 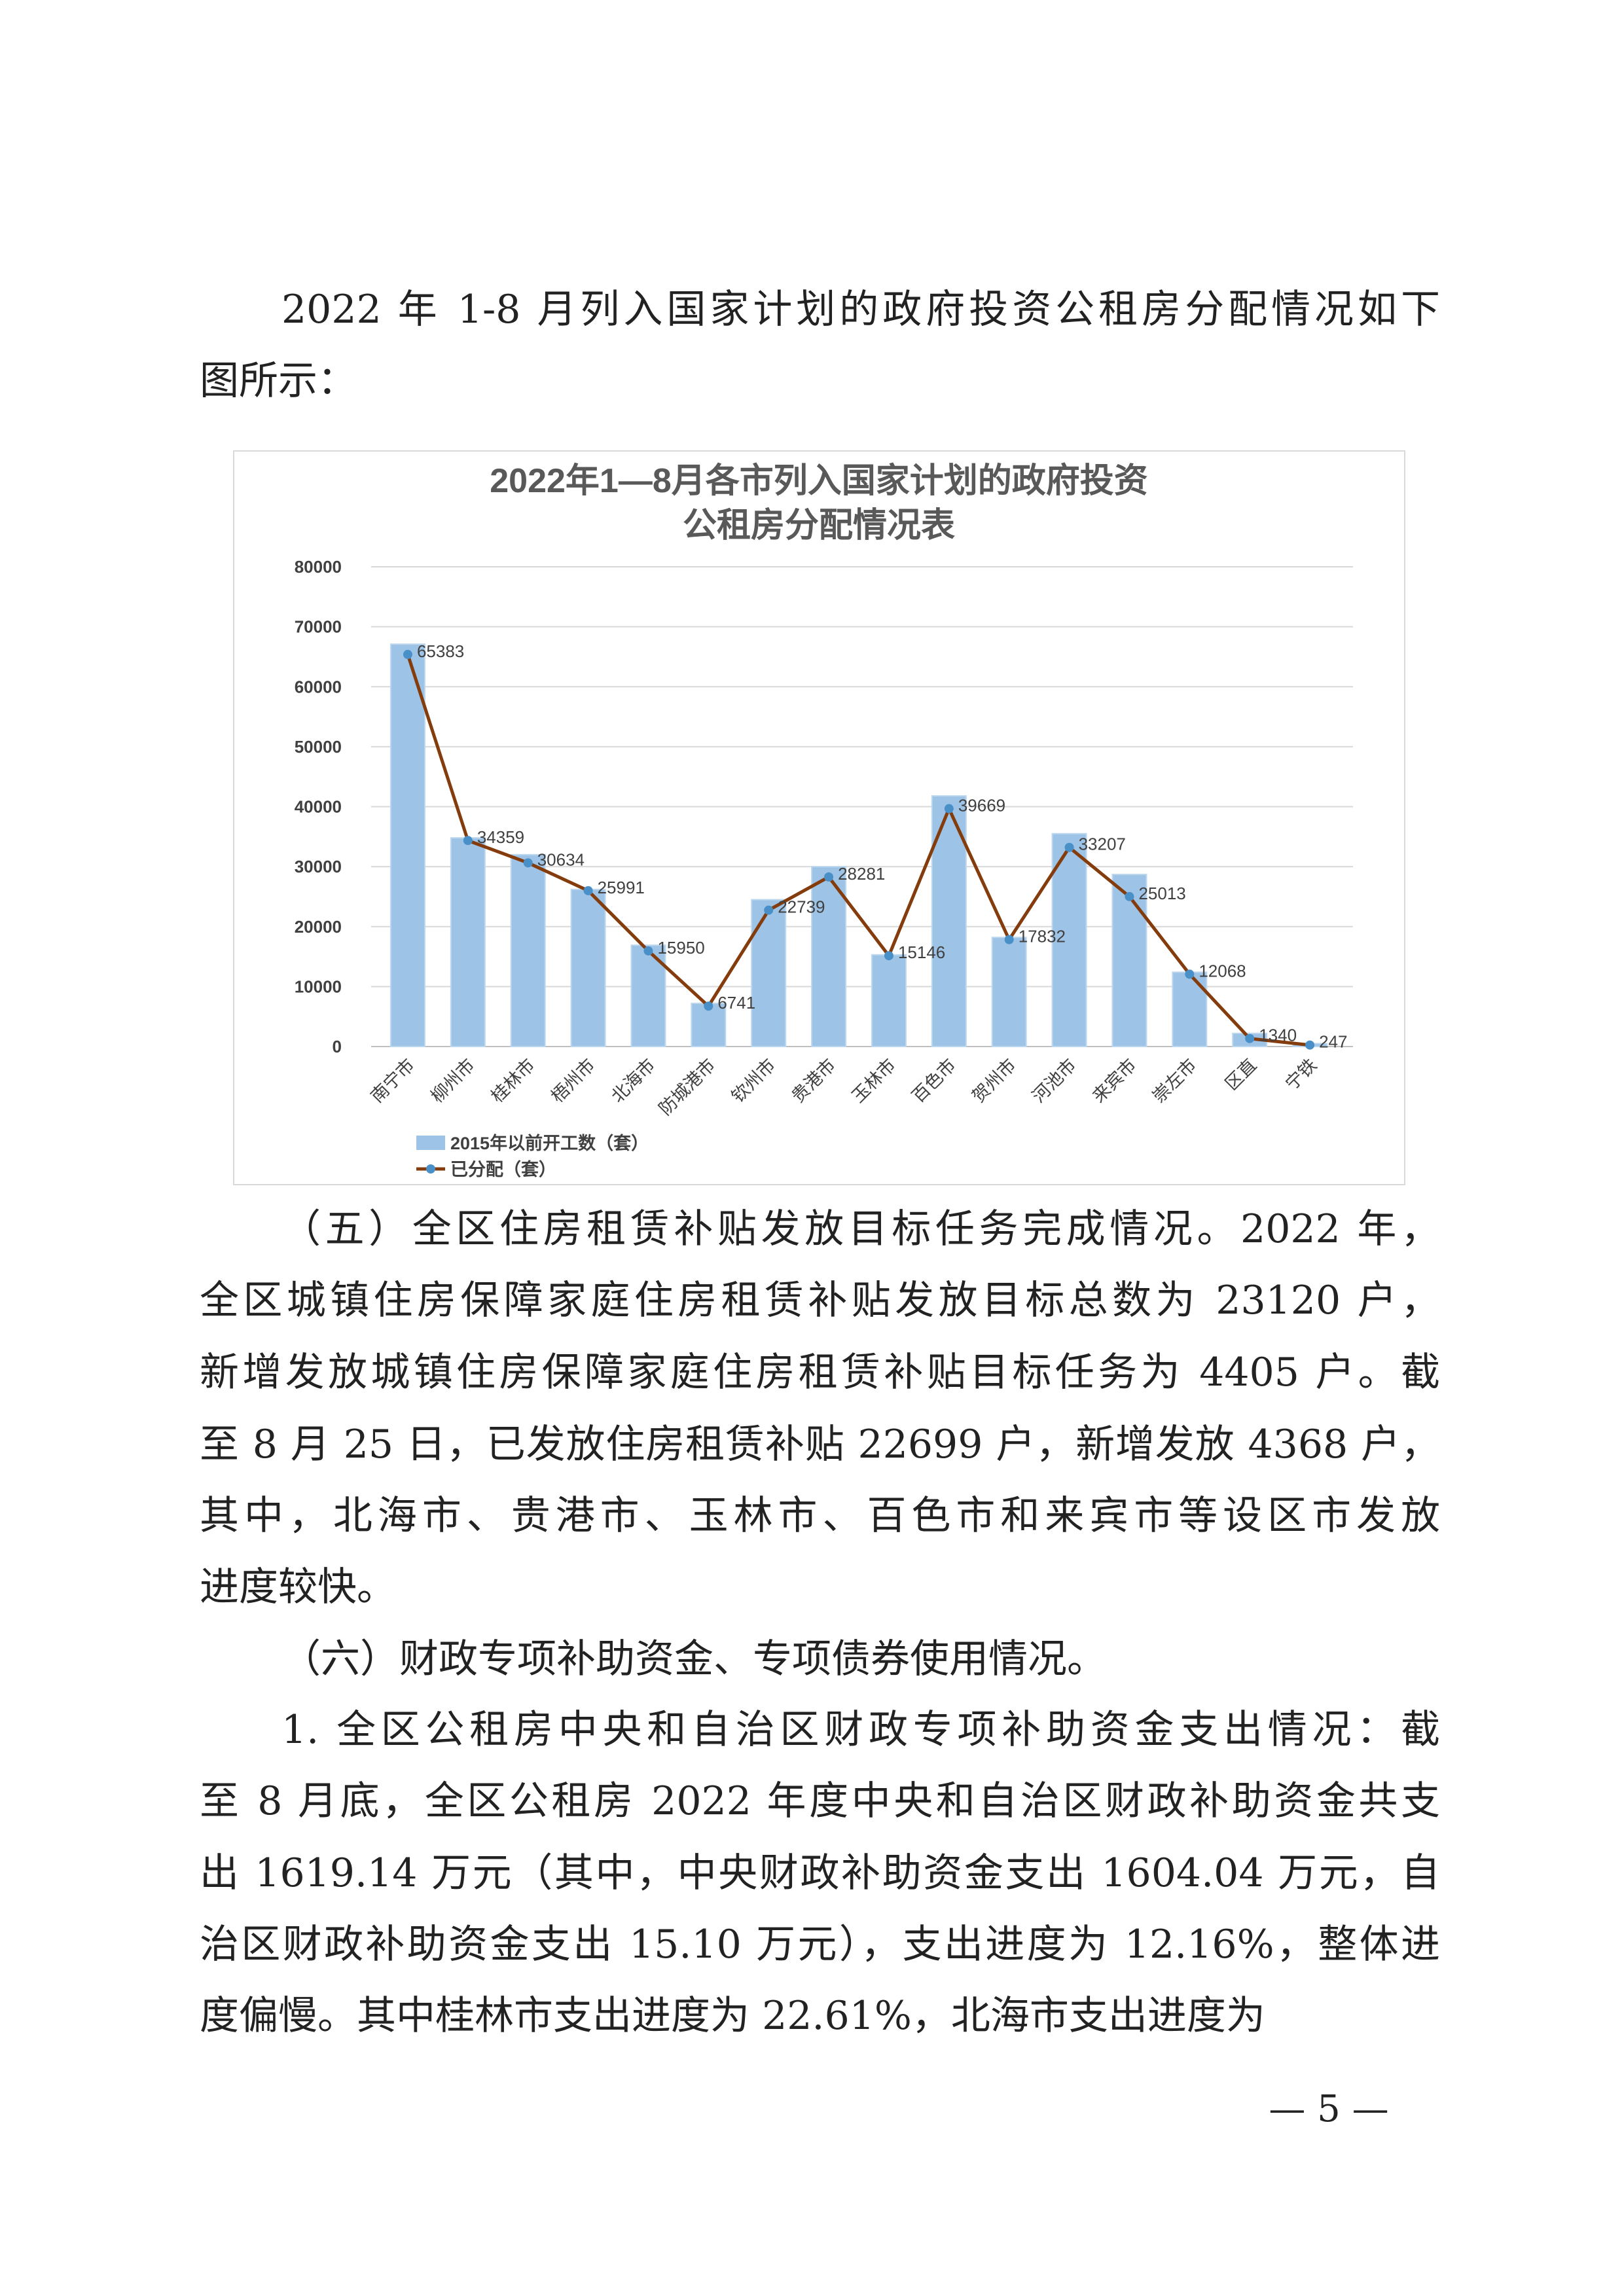 I want to click on x-tick-label: 玉林市, so click(x=874, y=1080).